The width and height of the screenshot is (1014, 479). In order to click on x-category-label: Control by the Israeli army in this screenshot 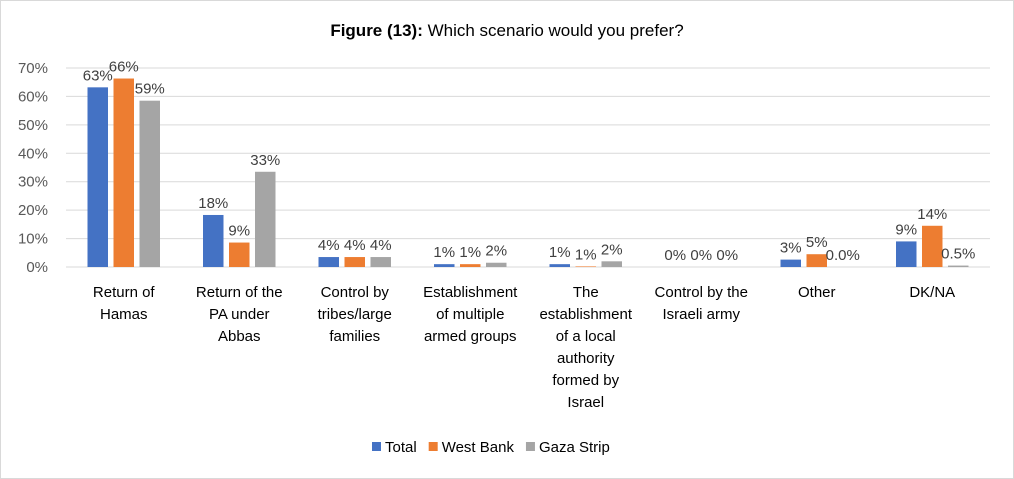, I will do `click(701, 303)`.